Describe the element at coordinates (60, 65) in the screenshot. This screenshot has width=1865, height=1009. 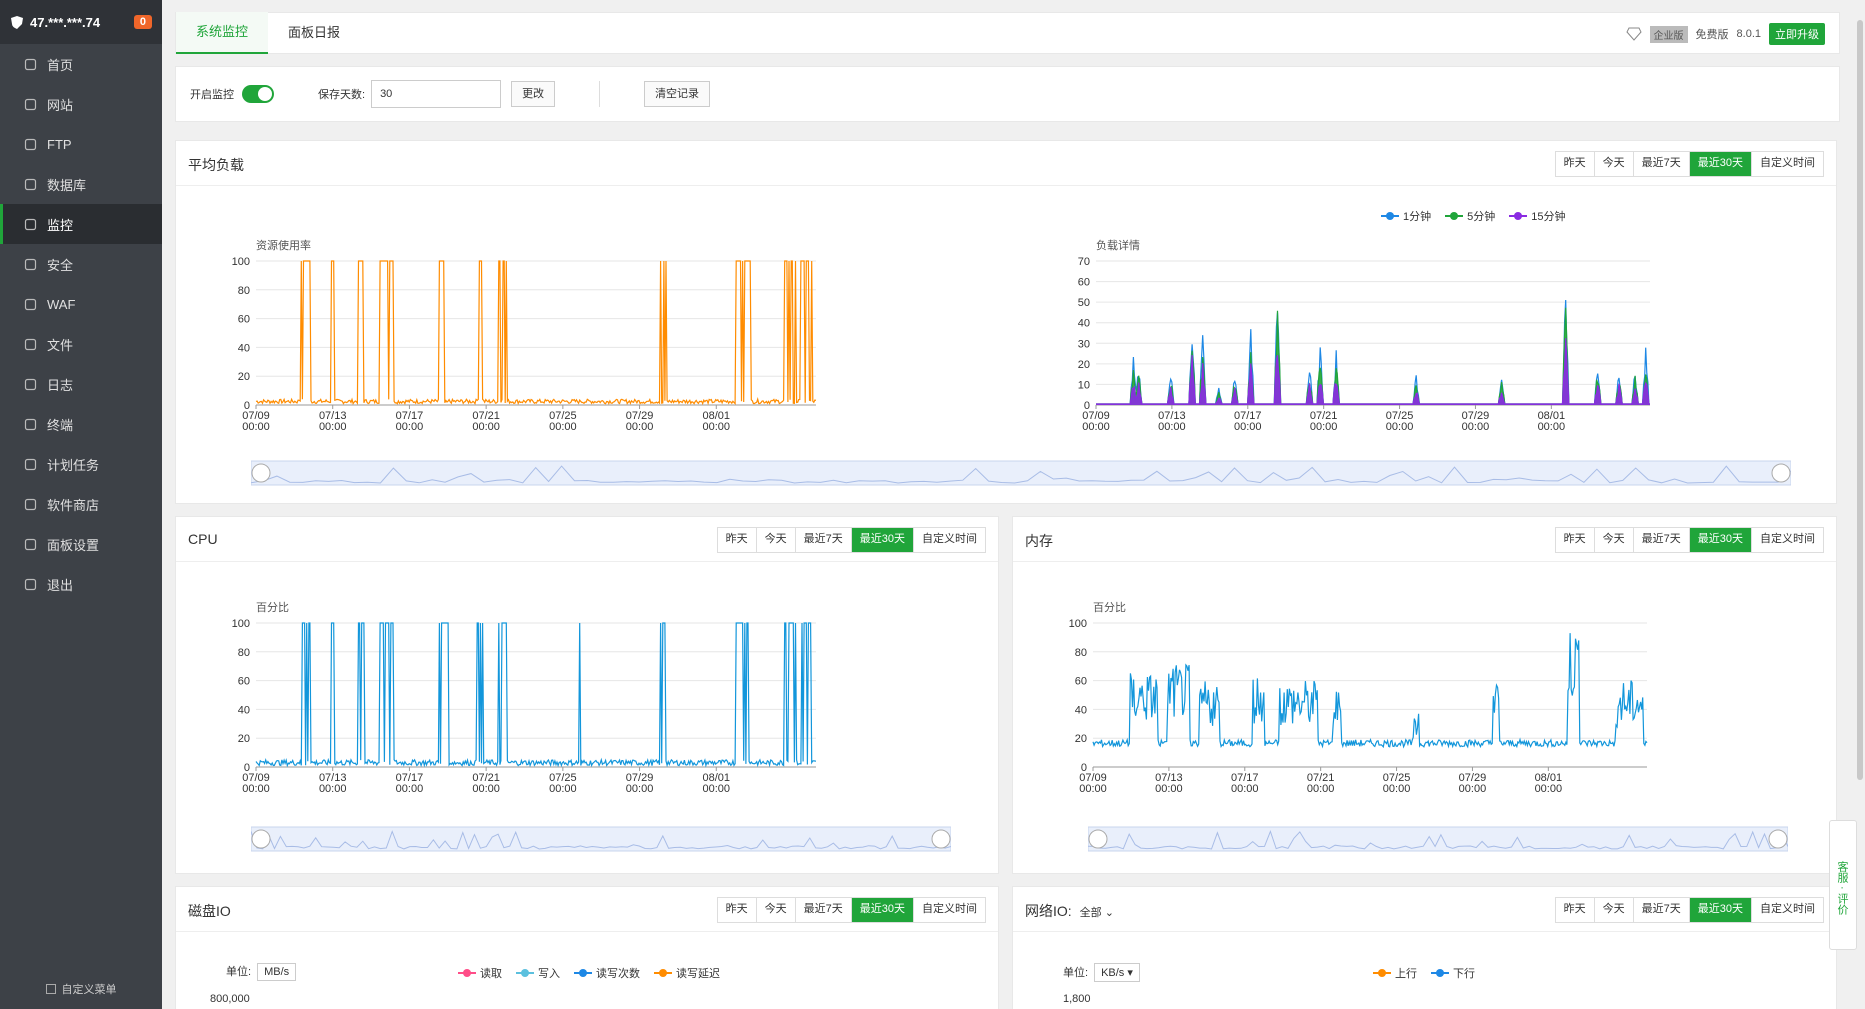
I see `sidebar-item-label: 首页` at that location.